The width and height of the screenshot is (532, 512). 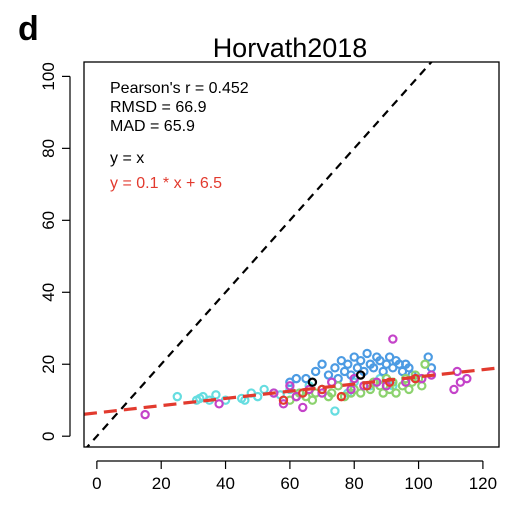 I want to click on y-axis: 0 20 40 60 80 100, so click(x=55, y=251).